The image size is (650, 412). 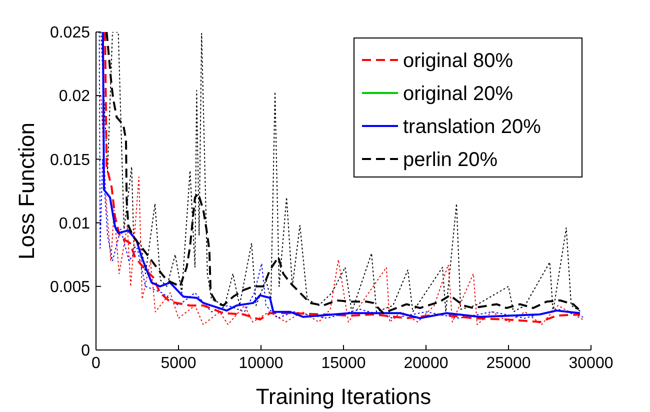 I want to click on x-tick-label: 15000, so click(x=343, y=363).